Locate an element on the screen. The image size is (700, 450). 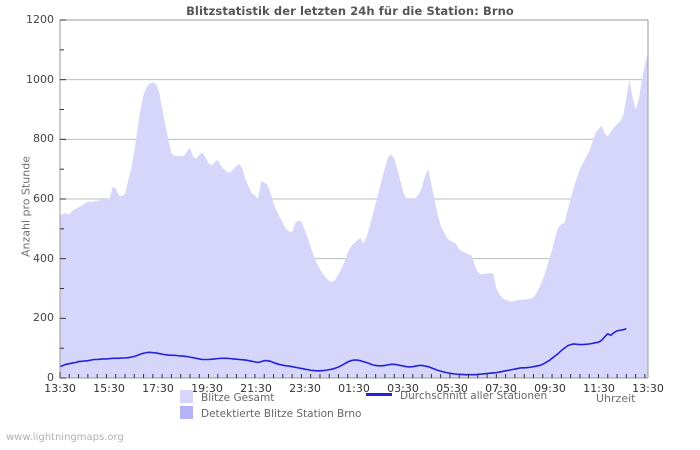
y-tick-label: 800 is located at coordinates (43, 139).